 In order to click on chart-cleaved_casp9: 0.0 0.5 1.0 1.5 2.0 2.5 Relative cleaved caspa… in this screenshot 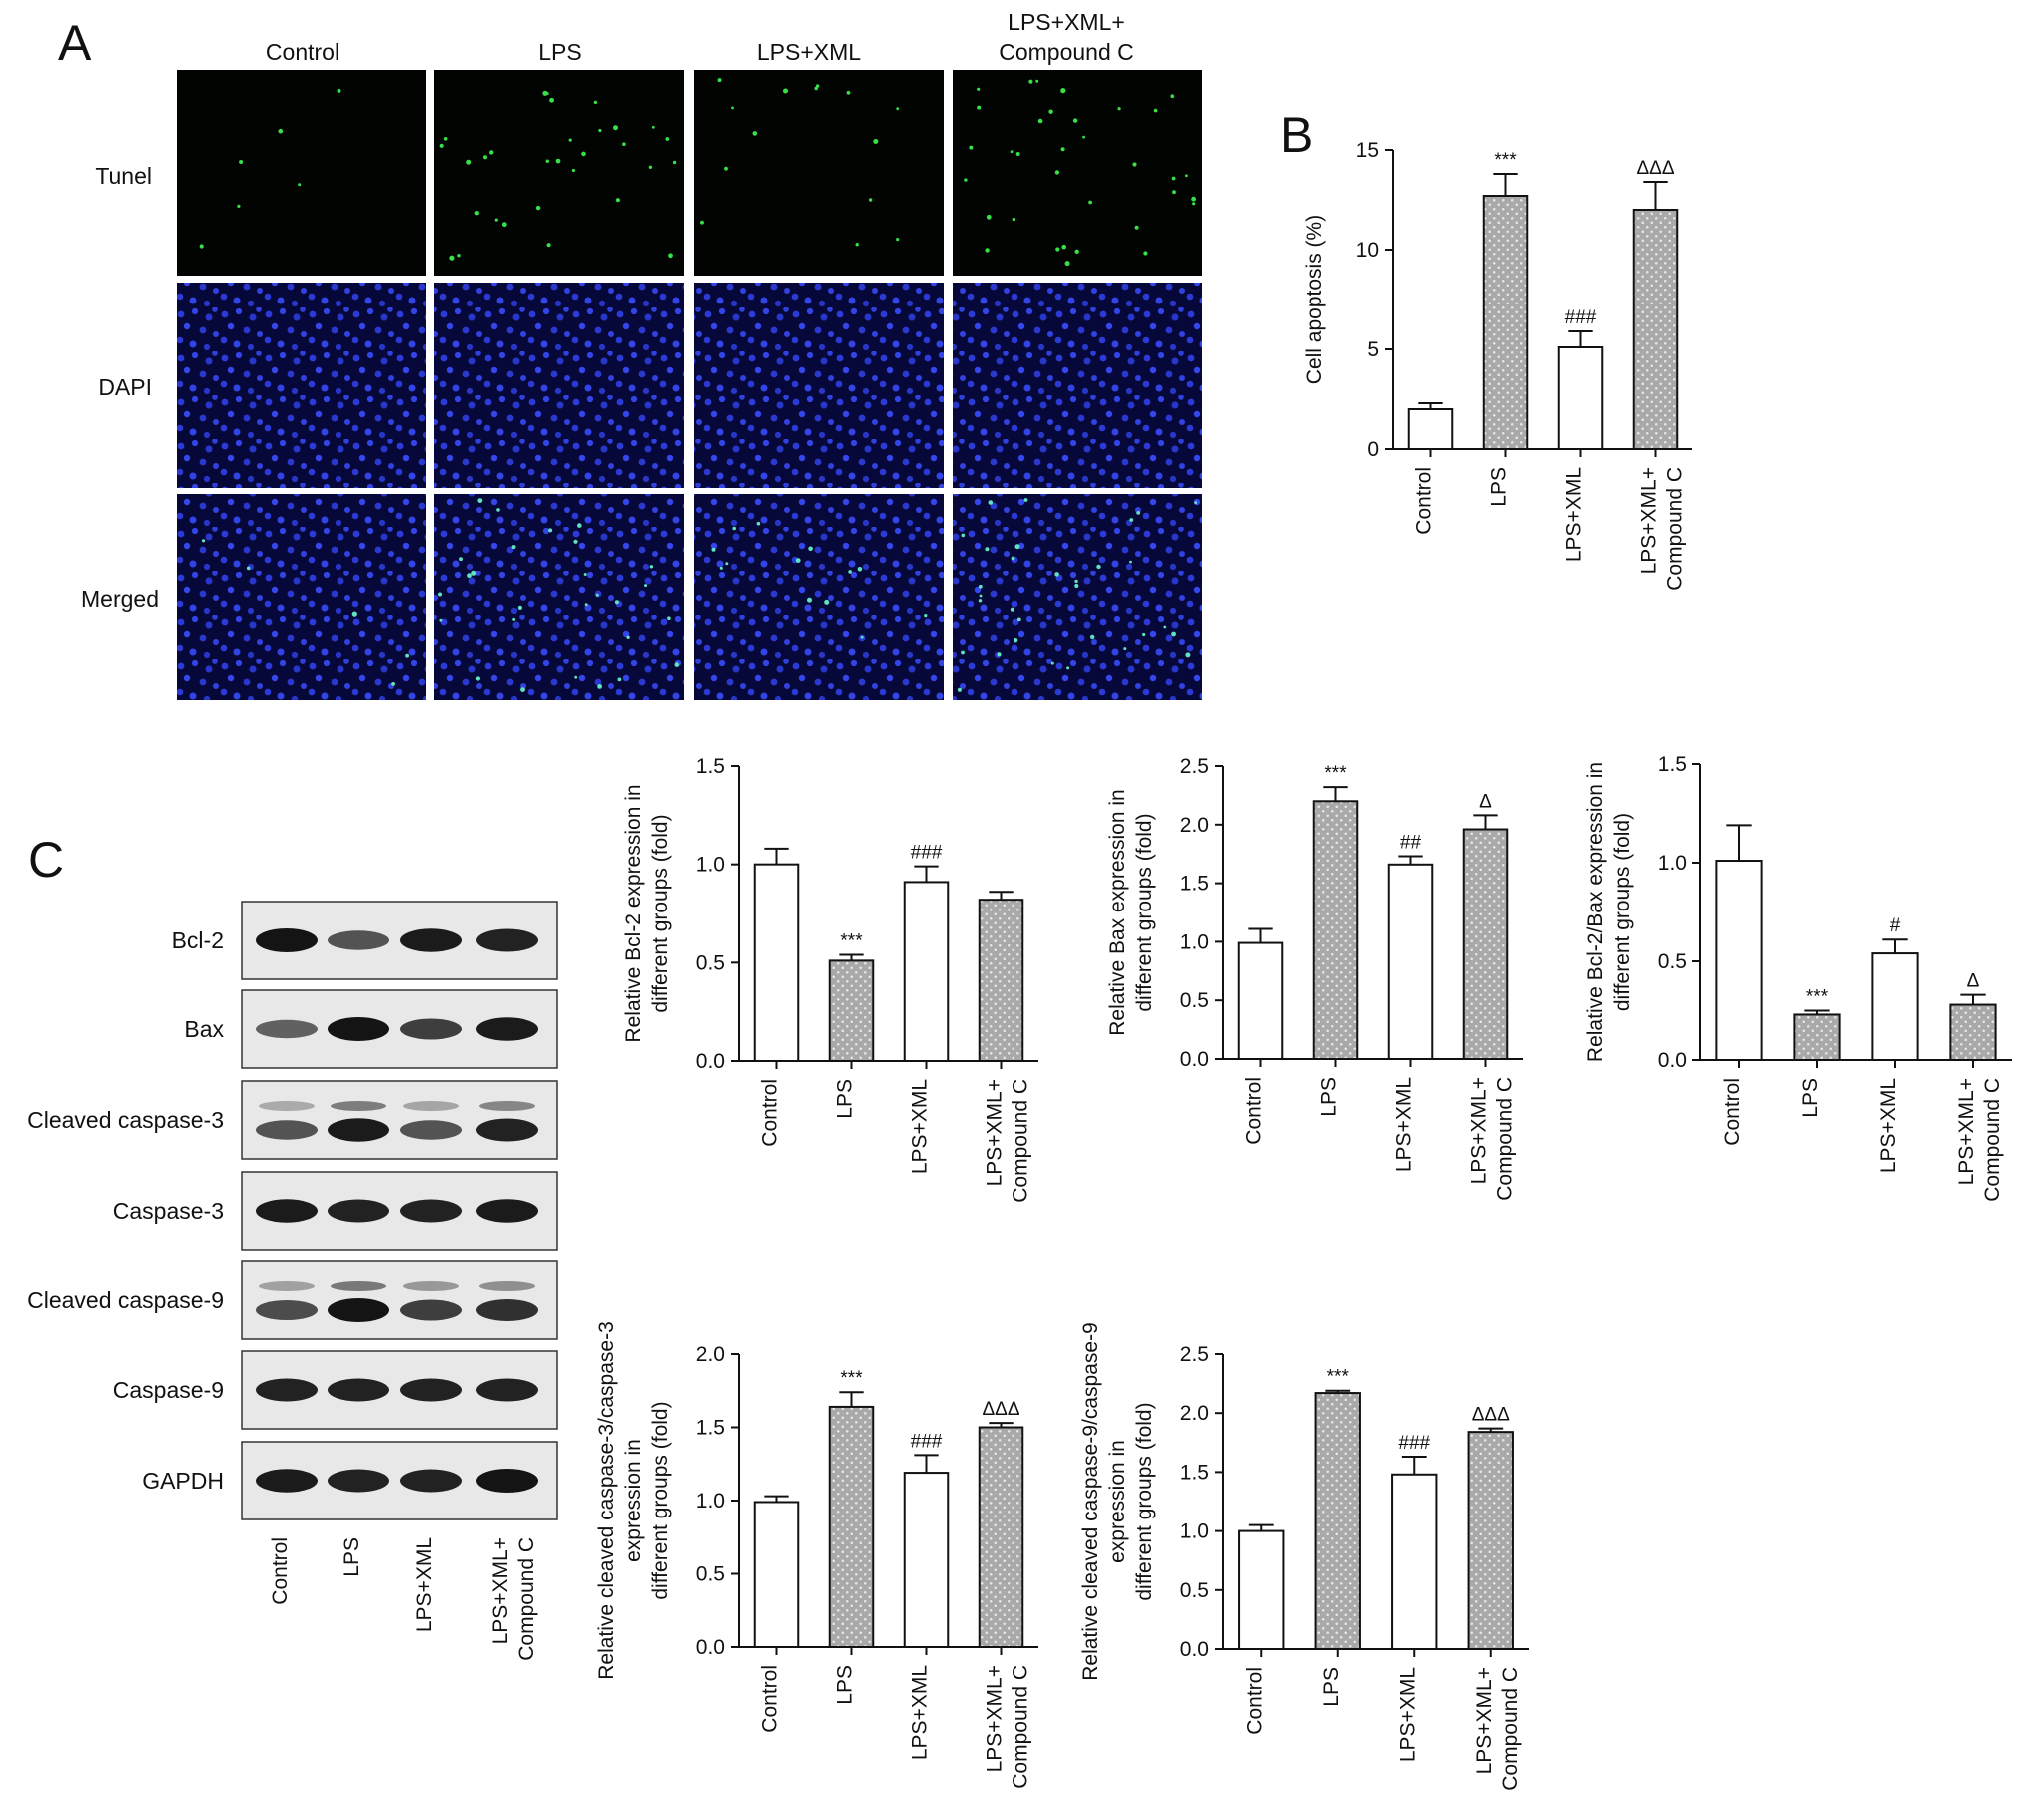, I will do `click(1304, 1556)`.